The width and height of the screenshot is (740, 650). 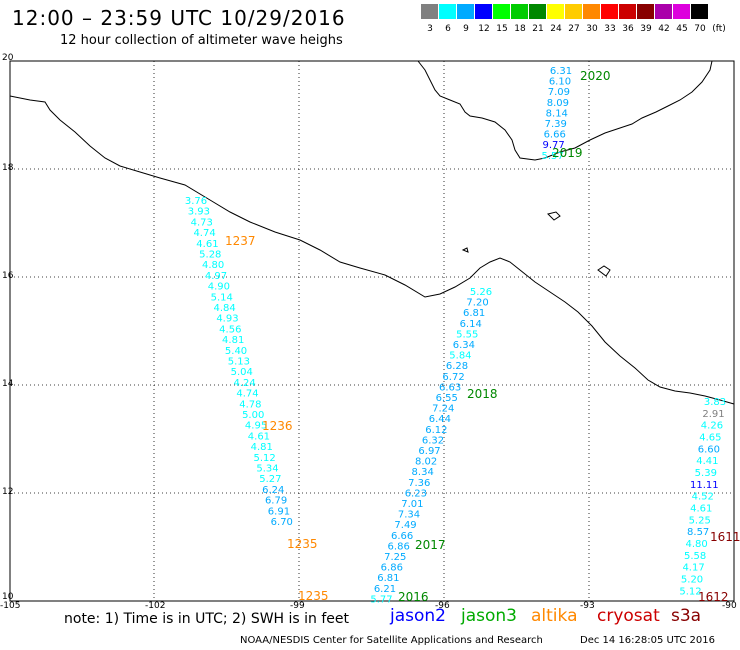 What do you see at coordinates (210, 255) in the screenshot?
I see `track-1237-value: 5.28` at bounding box center [210, 255].